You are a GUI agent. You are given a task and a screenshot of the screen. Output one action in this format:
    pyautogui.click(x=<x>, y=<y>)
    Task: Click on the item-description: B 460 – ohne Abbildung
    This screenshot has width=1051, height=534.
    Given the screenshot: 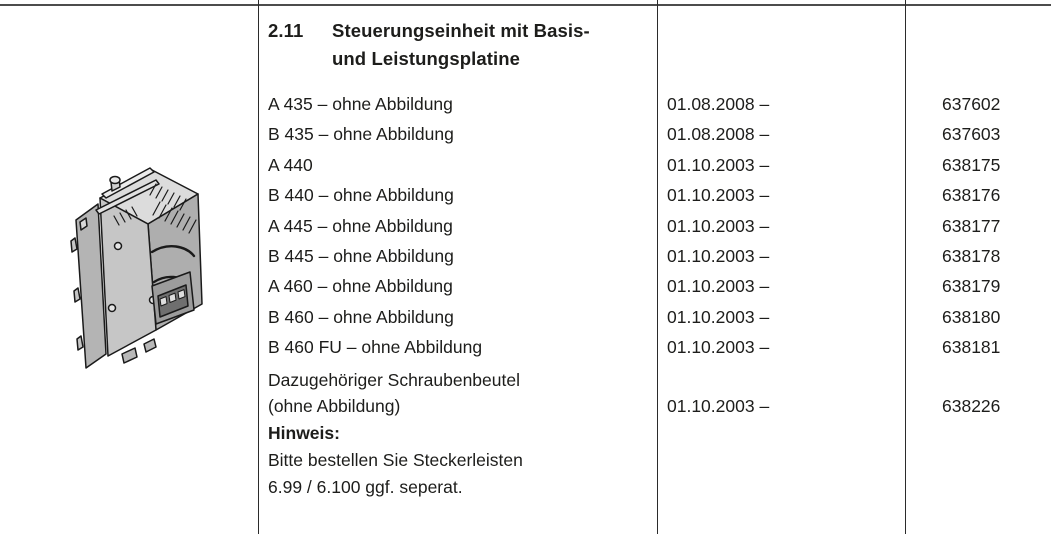 What is the action you would take?
    pyautogui.click(x=361, y=316)
    